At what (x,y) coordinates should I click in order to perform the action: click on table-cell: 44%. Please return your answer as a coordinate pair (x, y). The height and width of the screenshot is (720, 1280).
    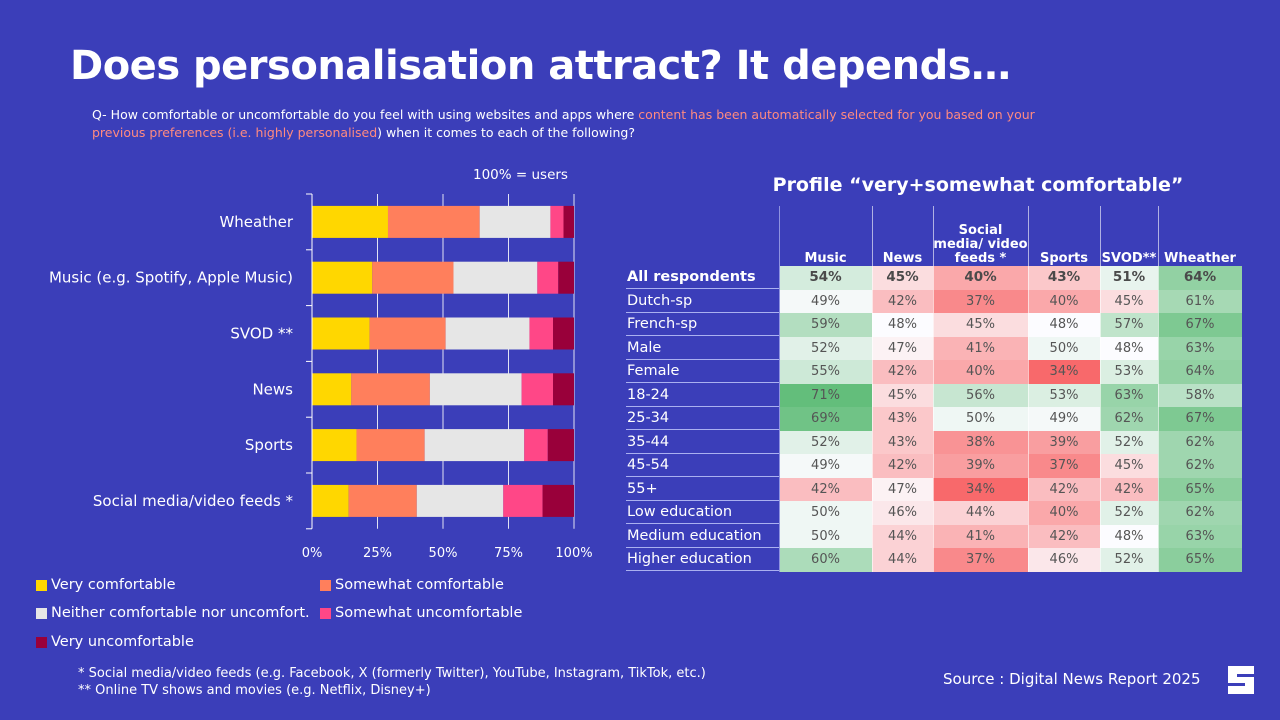
    Looking at the image, I should click on (980, 513).